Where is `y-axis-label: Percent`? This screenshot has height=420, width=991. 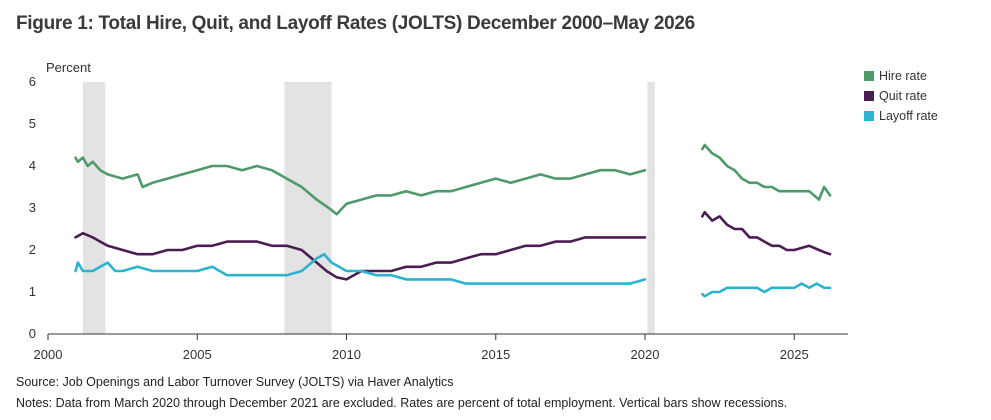 y-axis-label: Percent is located at coordinates (68, 67).